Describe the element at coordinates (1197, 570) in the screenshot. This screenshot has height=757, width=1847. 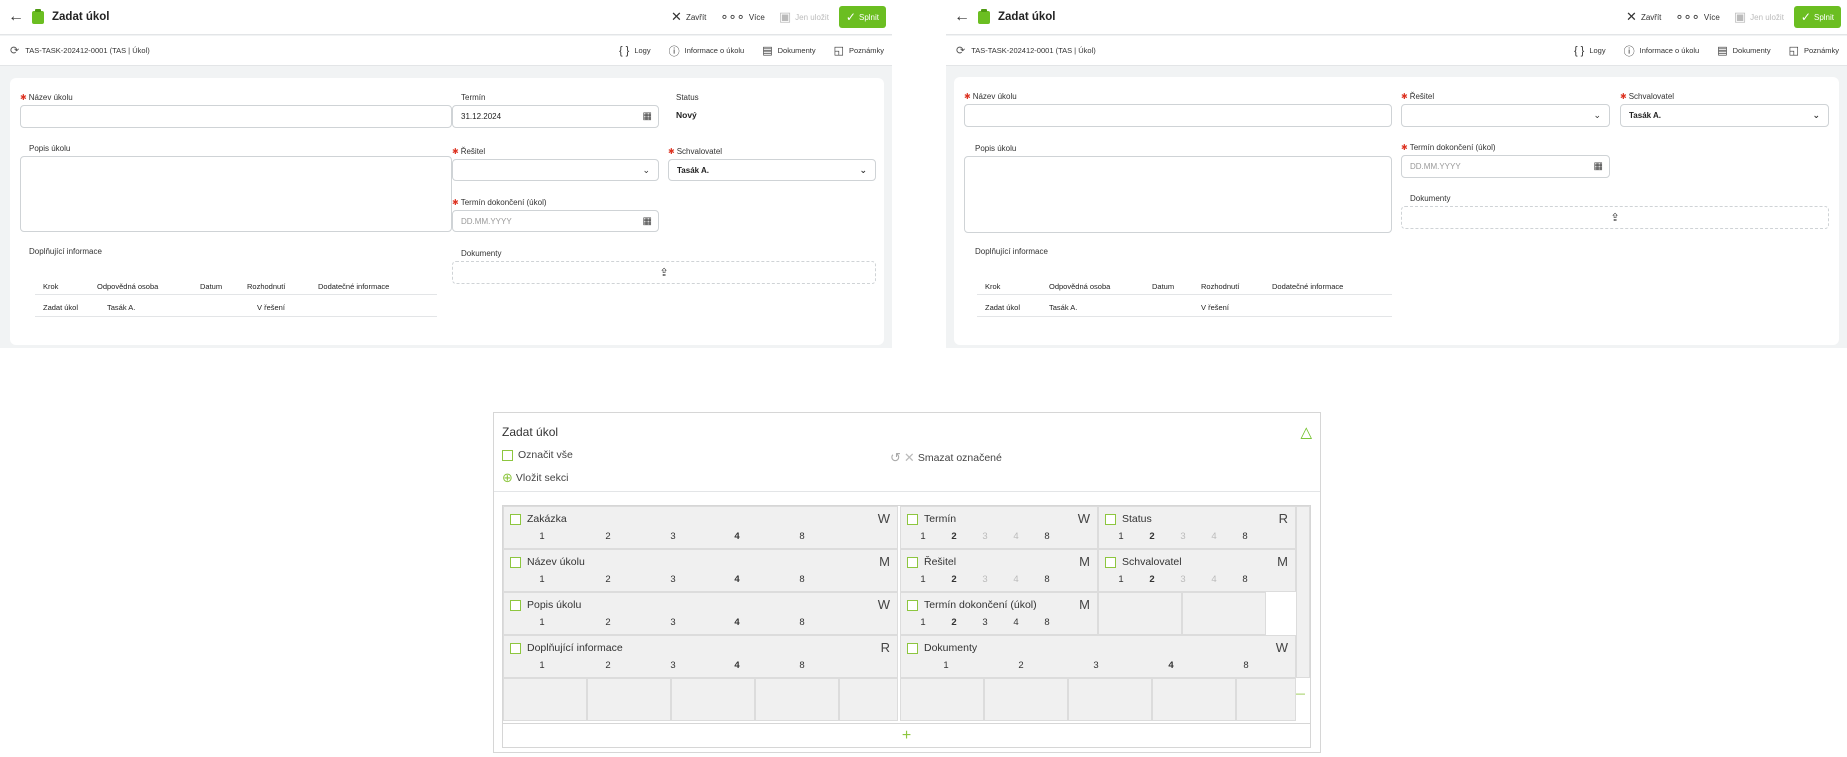
I see `field-cell: Schvalovatel M 1 2 3 4 8` at that location.